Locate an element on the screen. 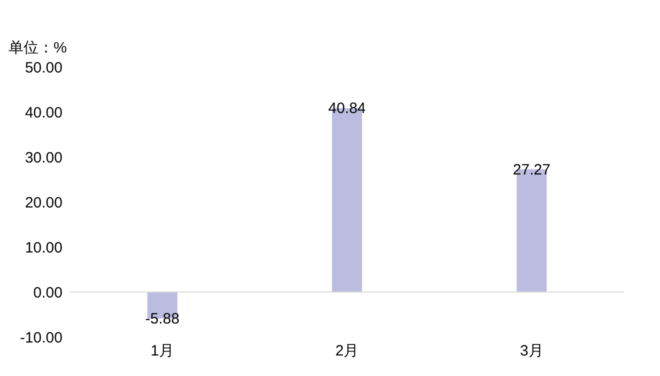 The height and width of the screenshot is (376, 660). y-tick-label: 50.00 is located at coordinates (43, 68).